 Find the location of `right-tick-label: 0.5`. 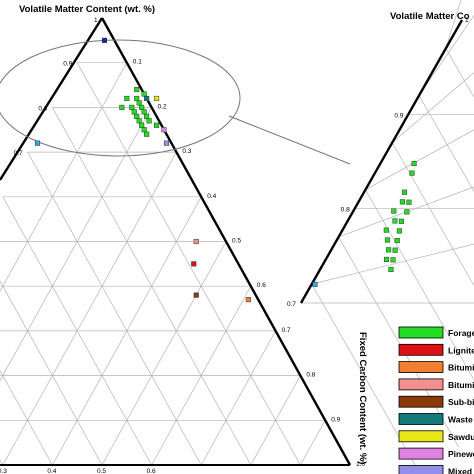

right-tick-label: 0.5 is located at coordinates (236, 241).